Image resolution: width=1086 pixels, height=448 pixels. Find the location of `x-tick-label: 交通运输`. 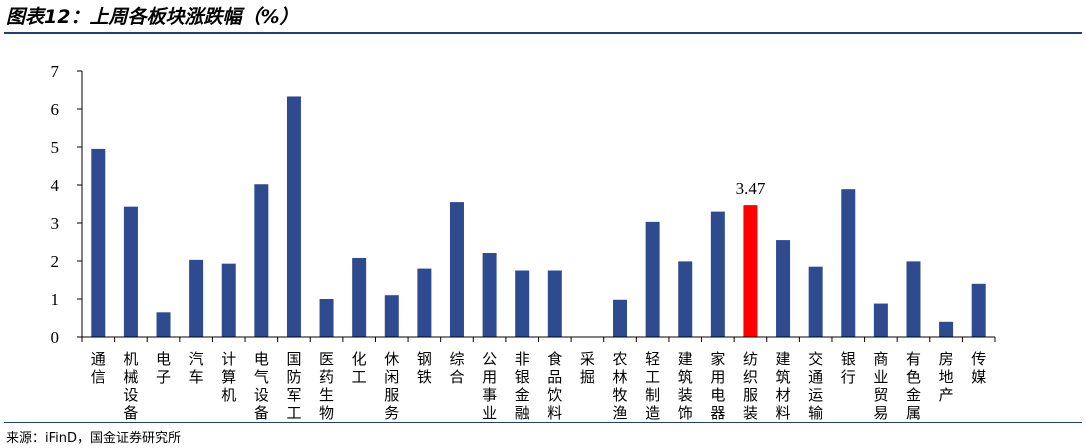

x-tick-label: 交通运输 is located at coordinates (815, 386).